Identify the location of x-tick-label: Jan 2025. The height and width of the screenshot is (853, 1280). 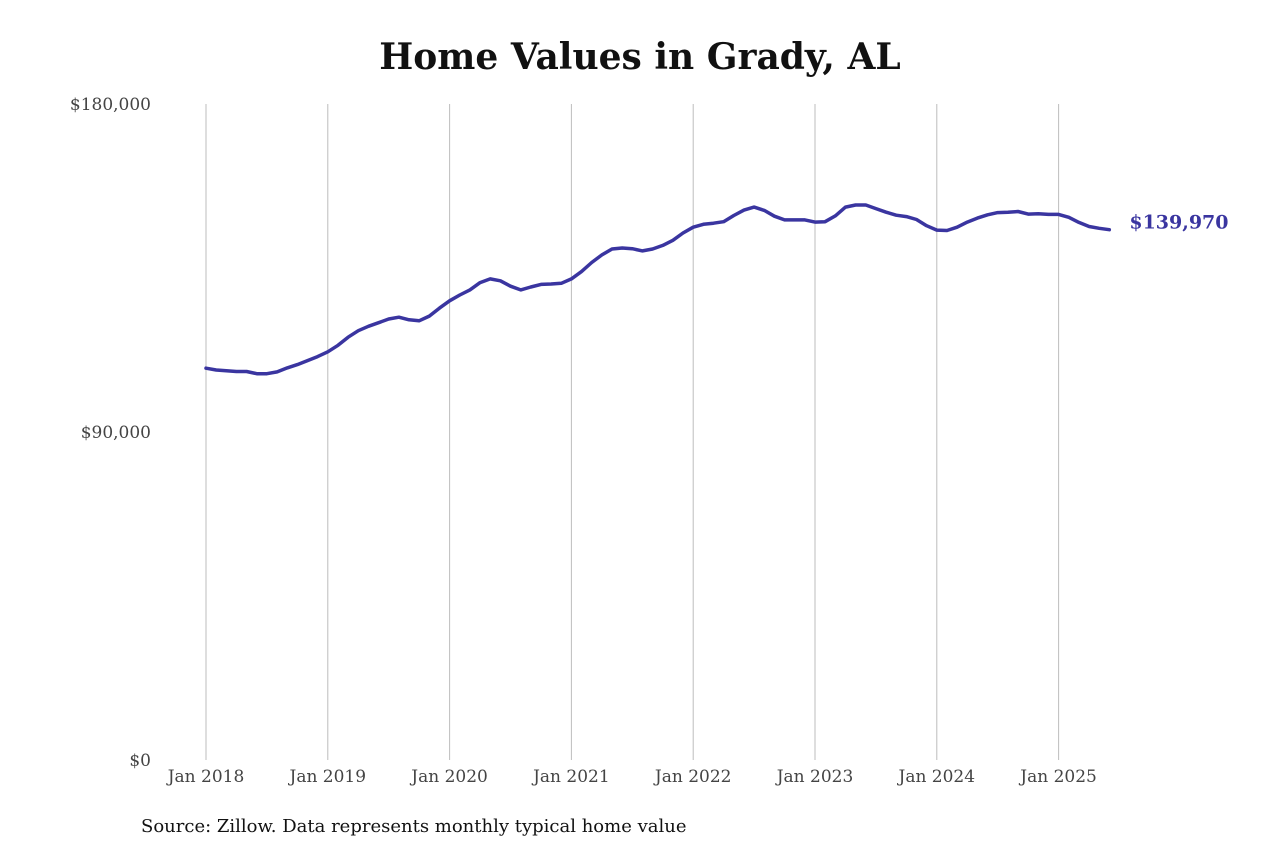
(1057, 777).